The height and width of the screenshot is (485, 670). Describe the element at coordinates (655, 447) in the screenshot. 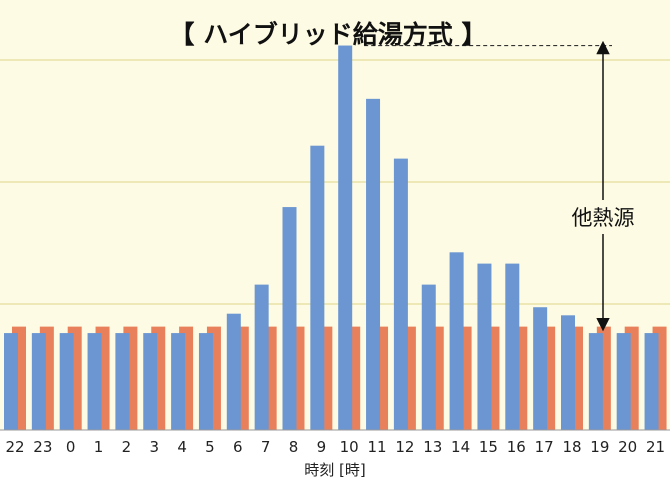

I see `x-tick-label: 21` at that location.